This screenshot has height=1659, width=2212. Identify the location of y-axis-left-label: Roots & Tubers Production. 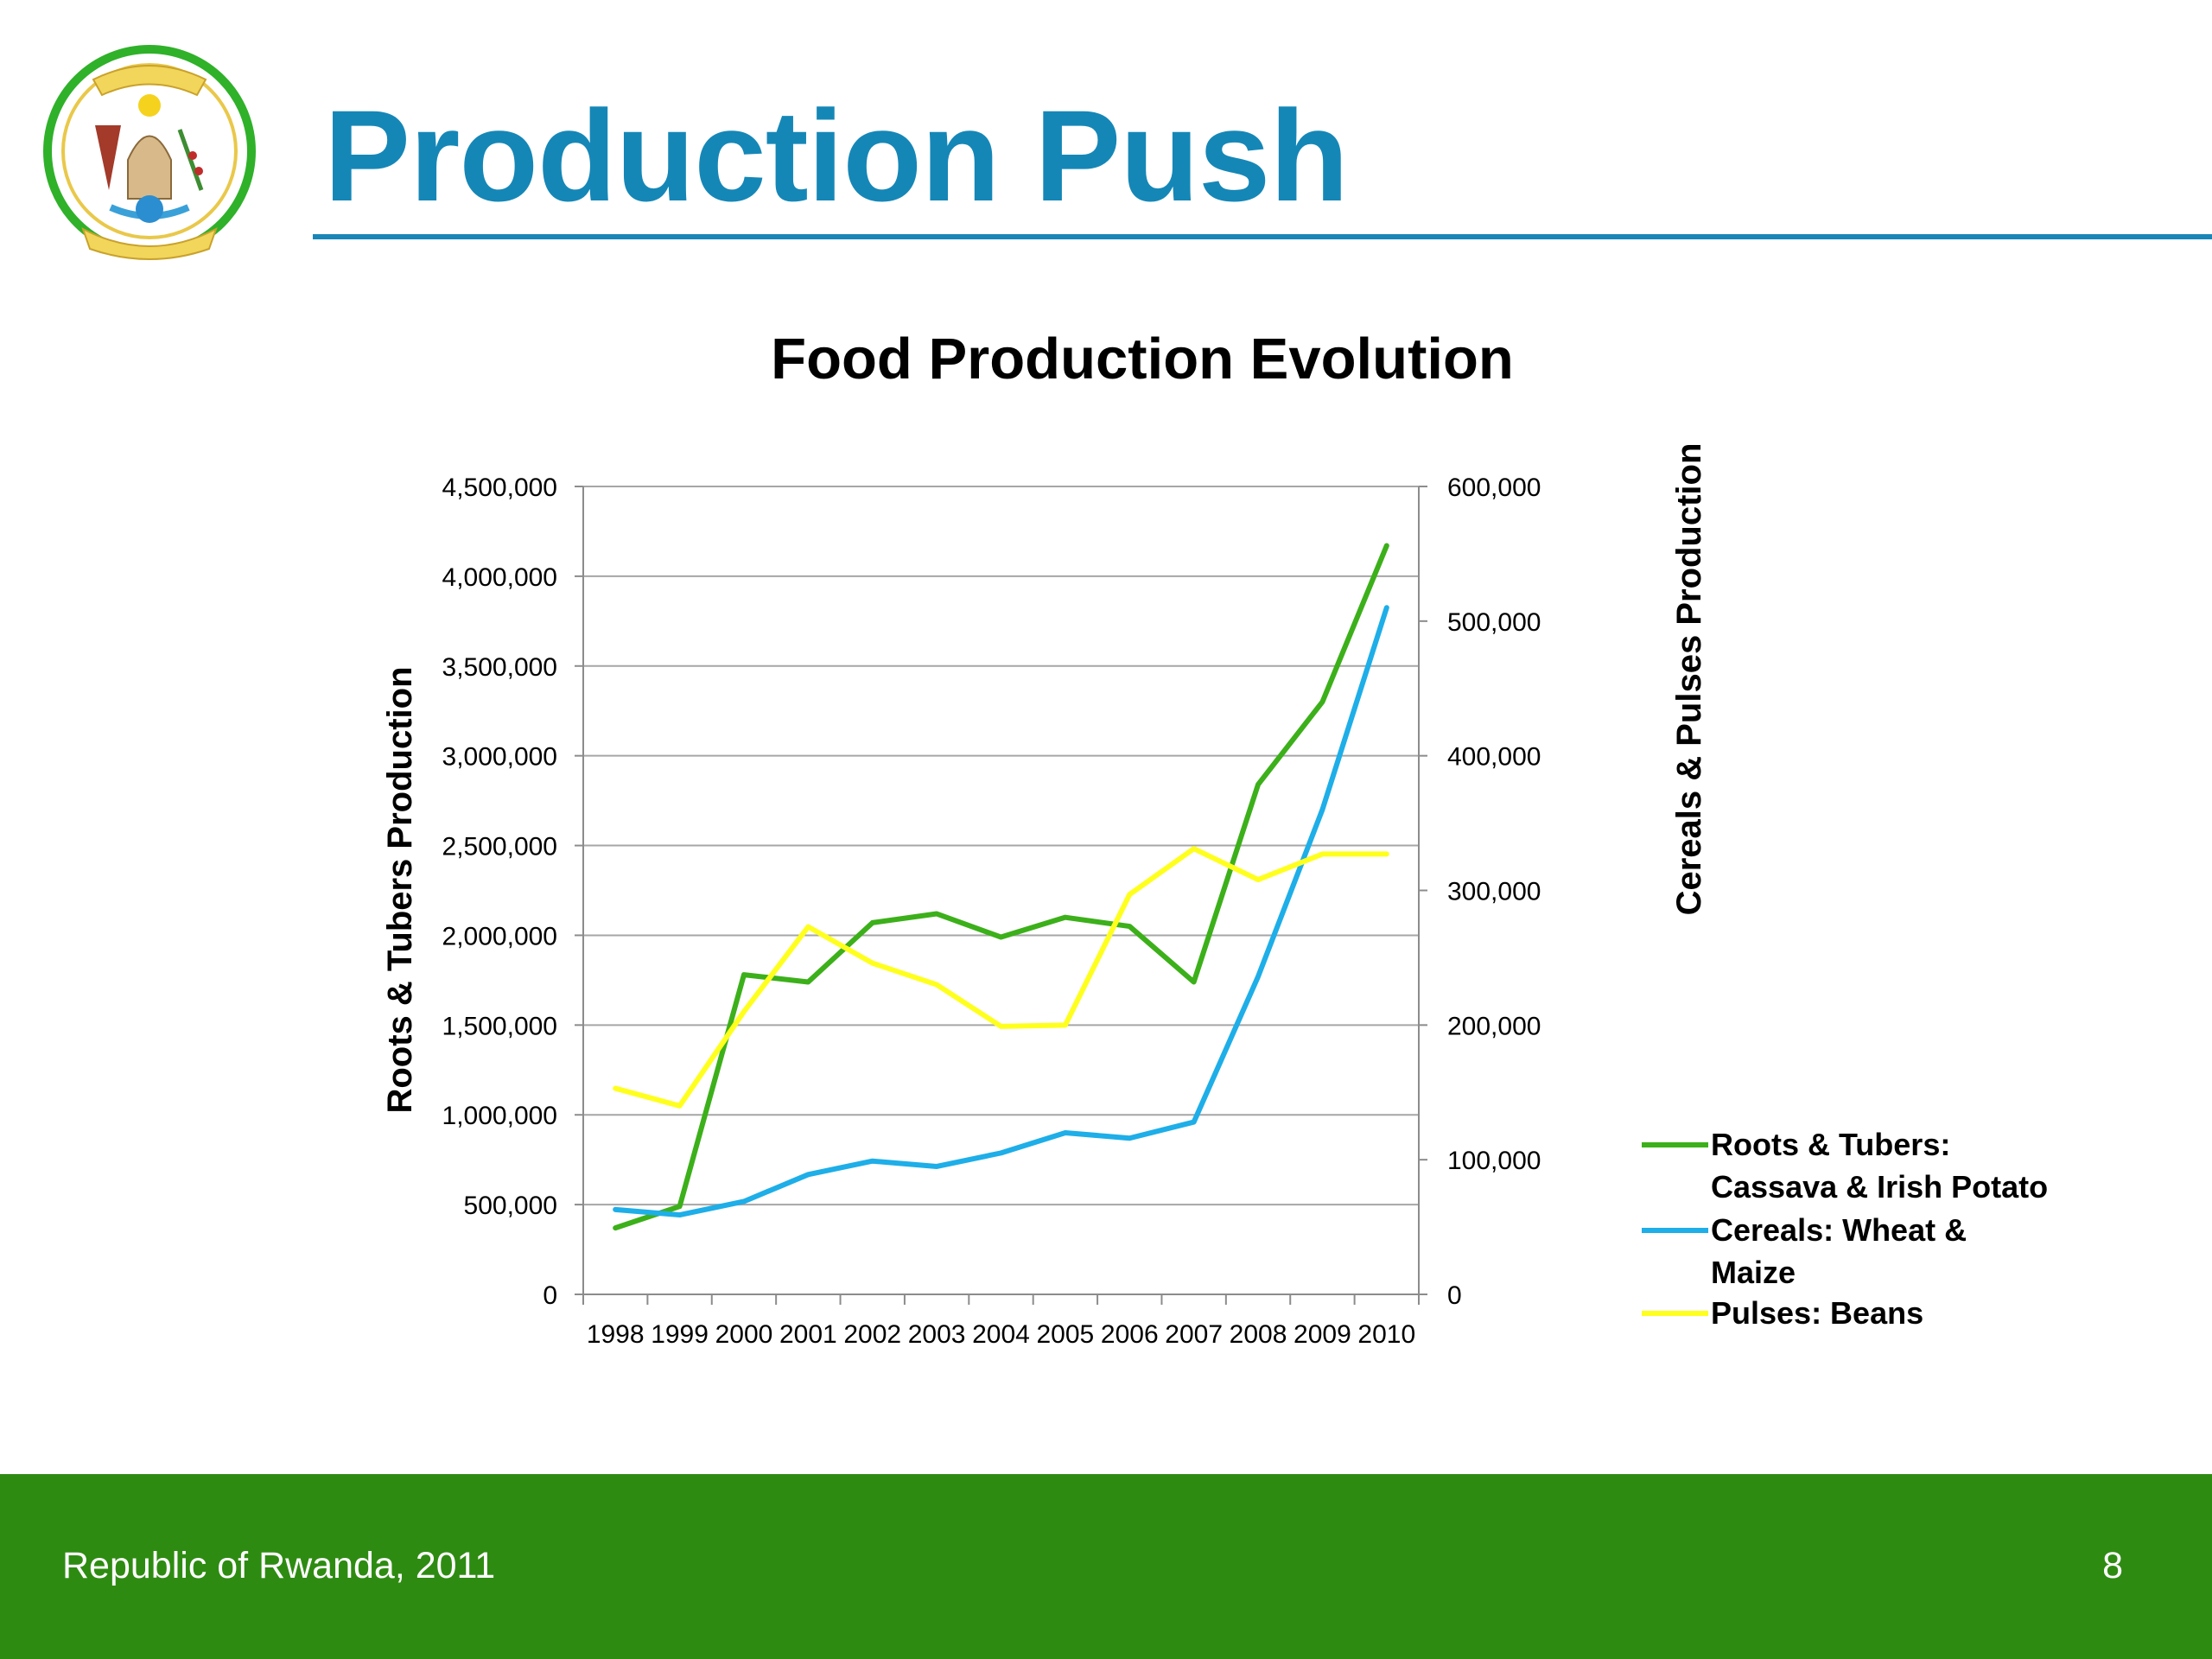
(400, 889).